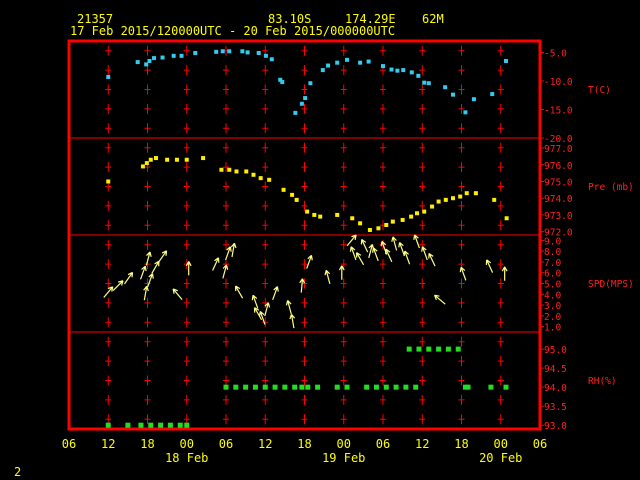  What do you see at coordinates (343, 458) in the screenshot?
I see `date-label: 19 Feb` at bounding box center [343, 458].